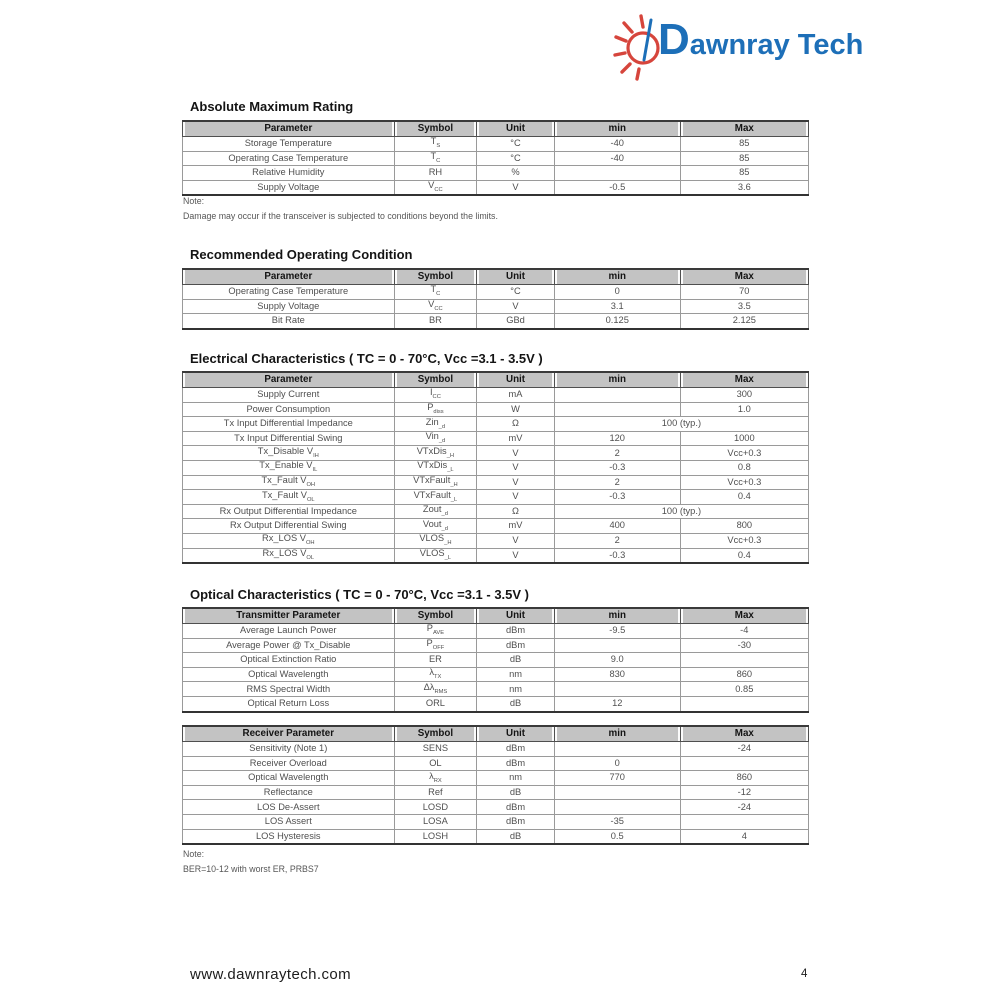 The height and width of the screenshot is (1000, 1000). What do you see at coordinates (435, 144) in the screenshot?
I see `symbol-cell: TS` at bounding box center [435, 144].